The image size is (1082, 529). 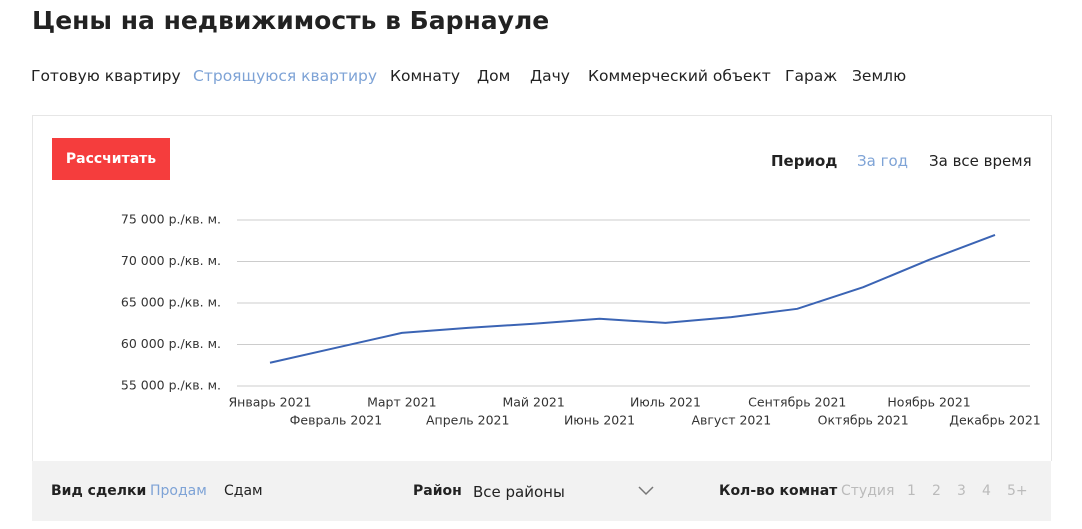 What do you see at coordinates (679, 76) in the screenshot?
I see `tab: Коммерческий объект` at bounding box center [679, 76].